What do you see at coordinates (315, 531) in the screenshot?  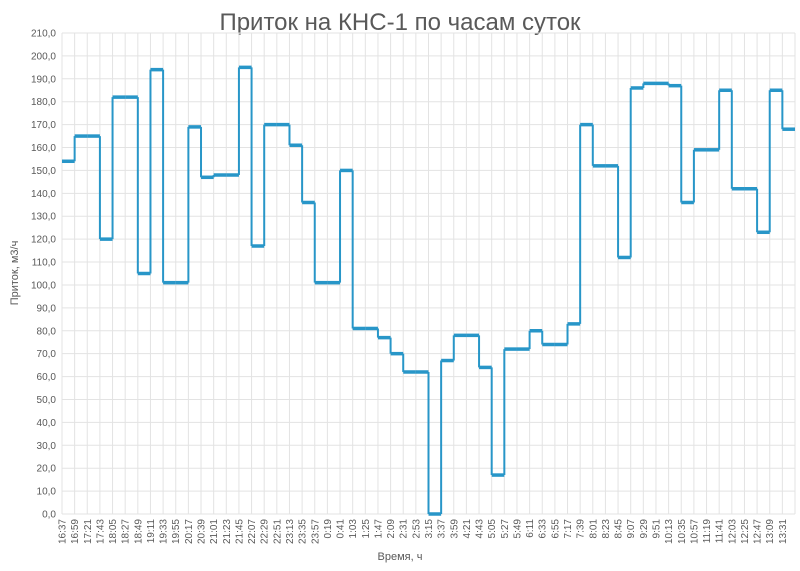 I see `x-tick-label: 23:57` at bounding box center [315, 531].